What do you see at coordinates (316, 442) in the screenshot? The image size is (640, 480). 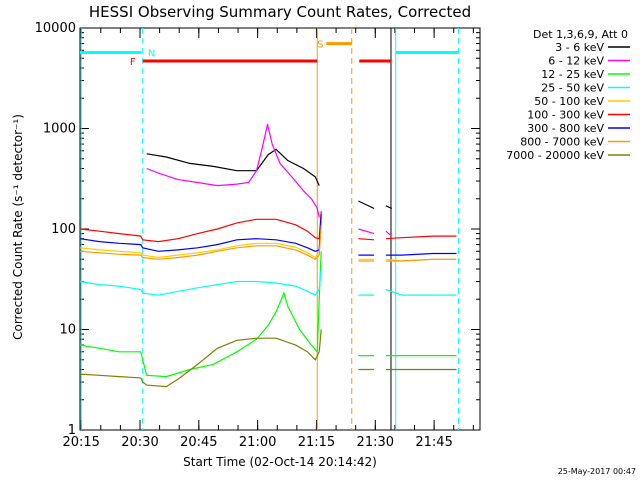 I see `x-tick-label: 21:15` at bounding box center [316, 442].